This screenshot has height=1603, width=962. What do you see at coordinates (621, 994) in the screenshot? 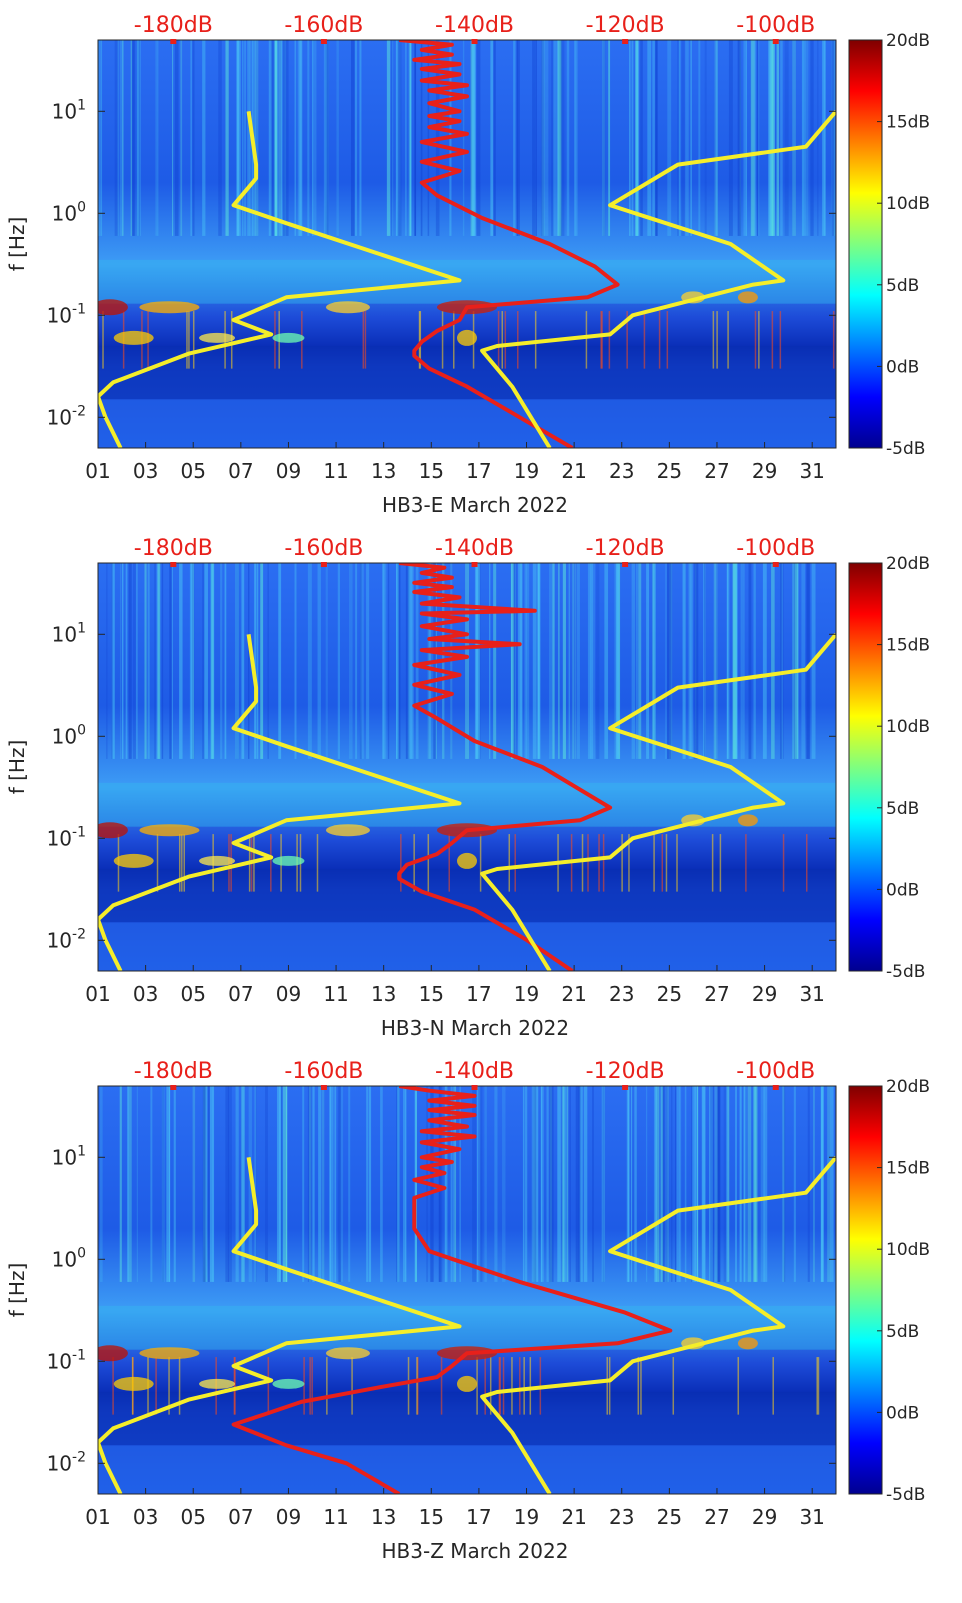
I see `chart-2-x-tick-label: 23` at bounding box center [621, 994].